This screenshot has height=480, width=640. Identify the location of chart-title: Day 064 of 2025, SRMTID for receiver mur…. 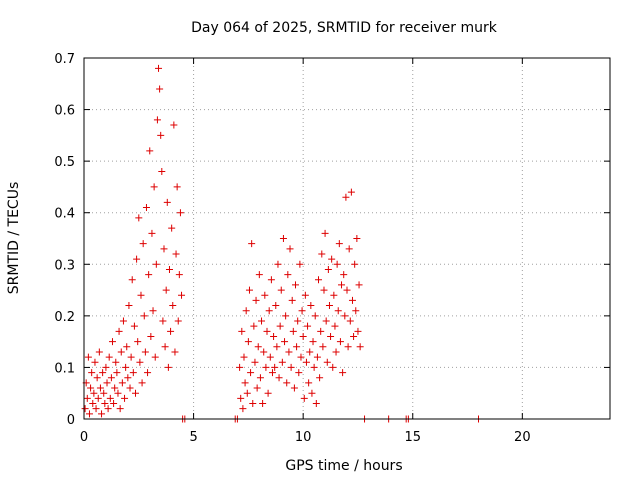
(344, 28).